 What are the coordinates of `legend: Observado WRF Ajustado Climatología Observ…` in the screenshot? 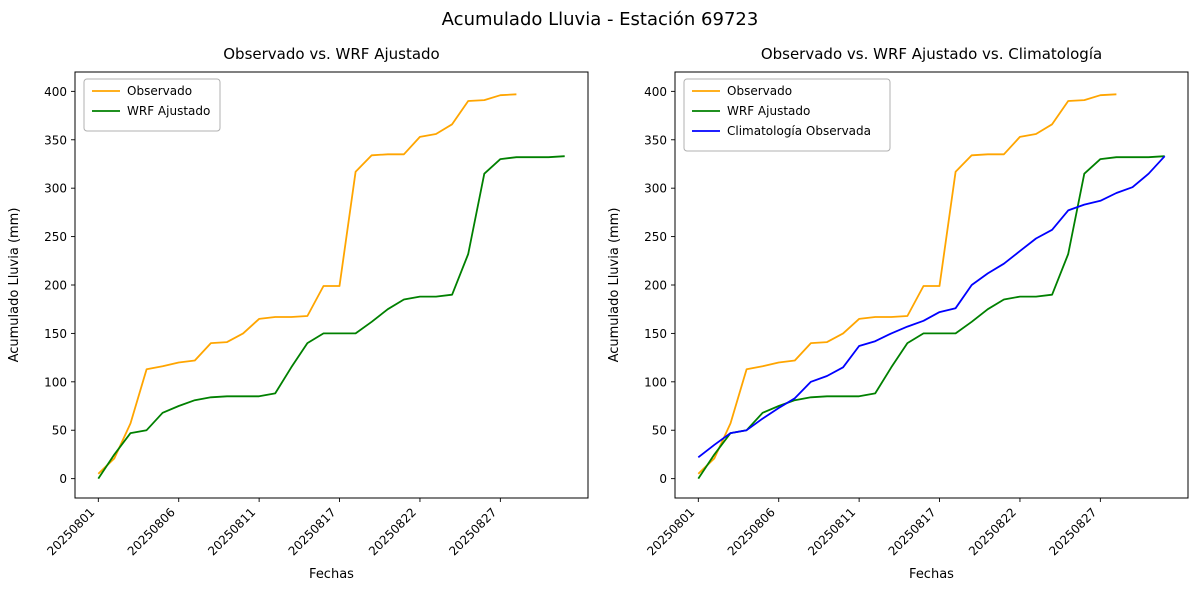 It's located at (787, 115).